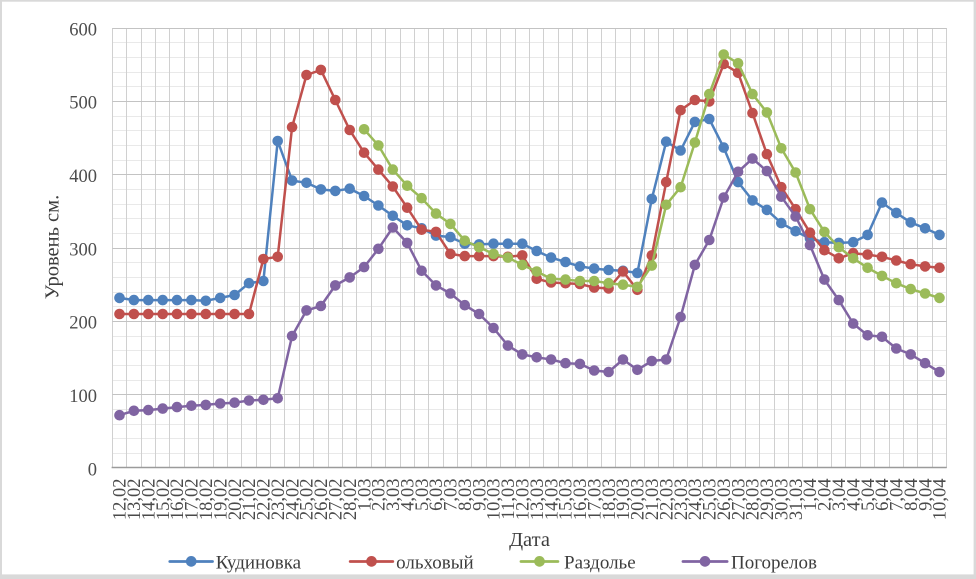 The width and height of the screenshot is (976, 579). Describe the element at coordinates (826, 495) in the screenshot. I see `svg-text: 2,04` at that location.